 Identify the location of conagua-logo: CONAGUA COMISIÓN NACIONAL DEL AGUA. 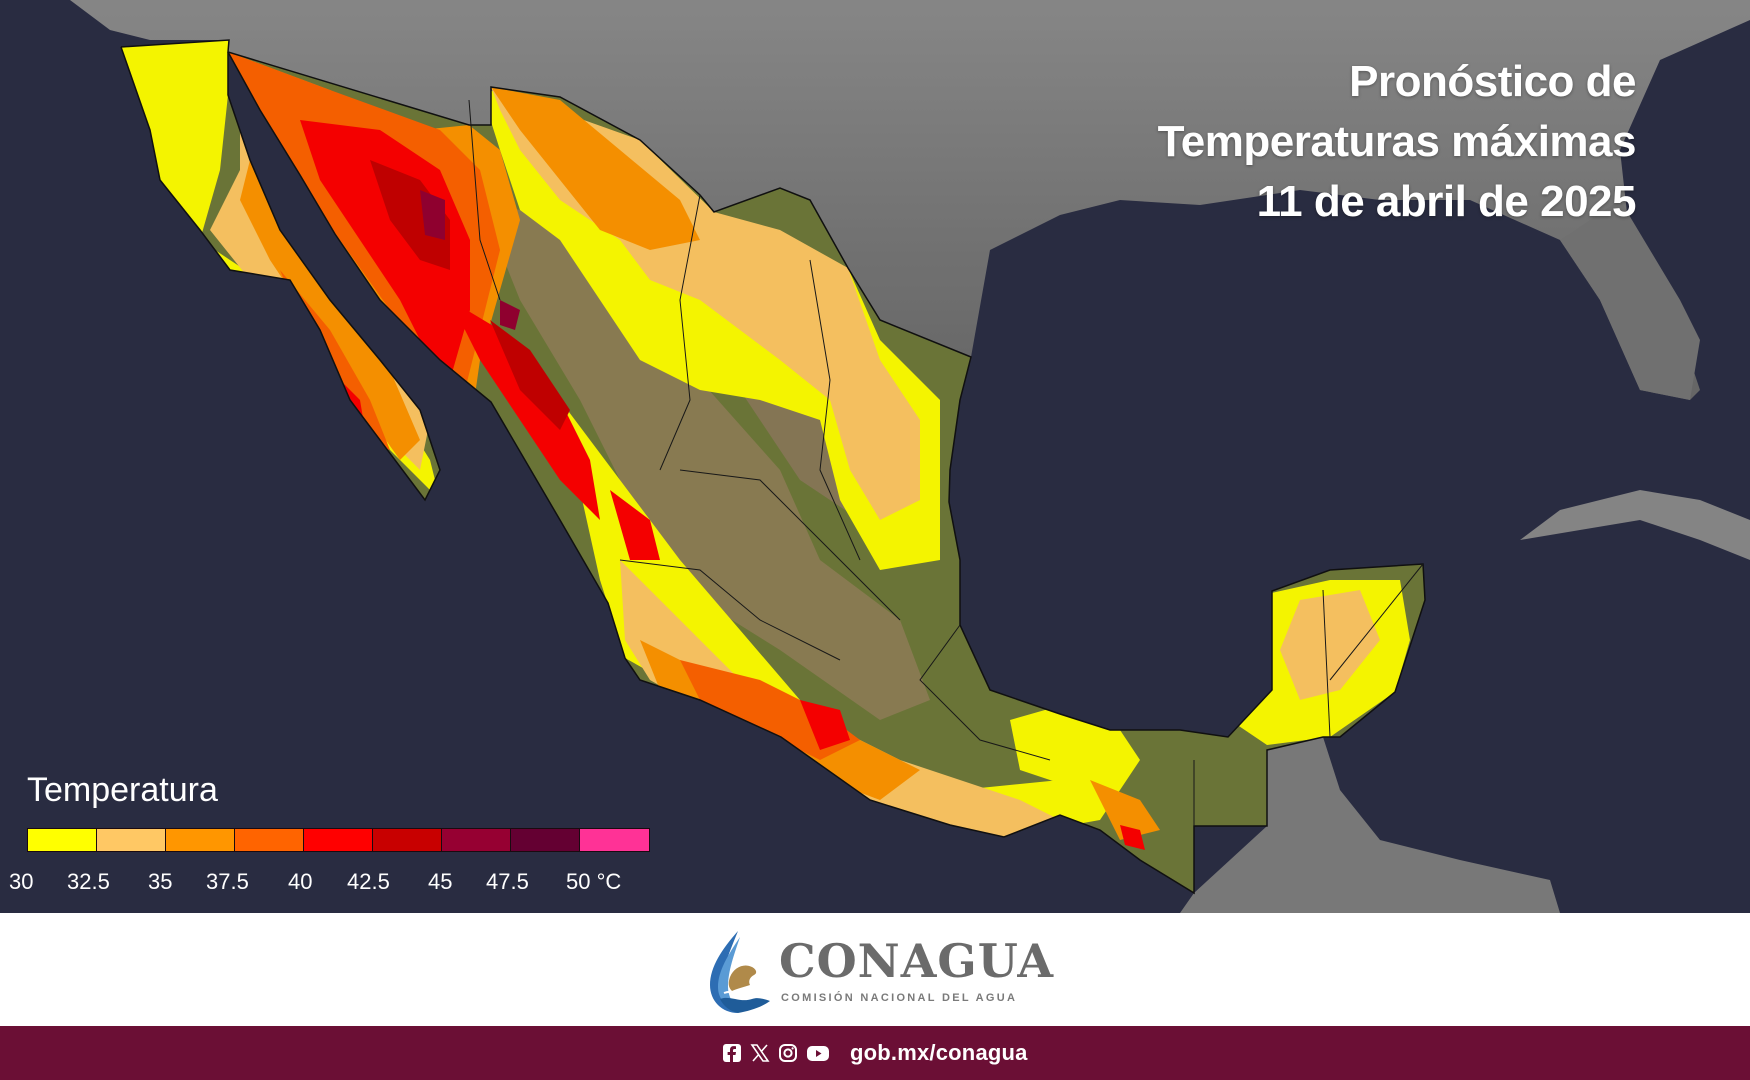
(880, 971).